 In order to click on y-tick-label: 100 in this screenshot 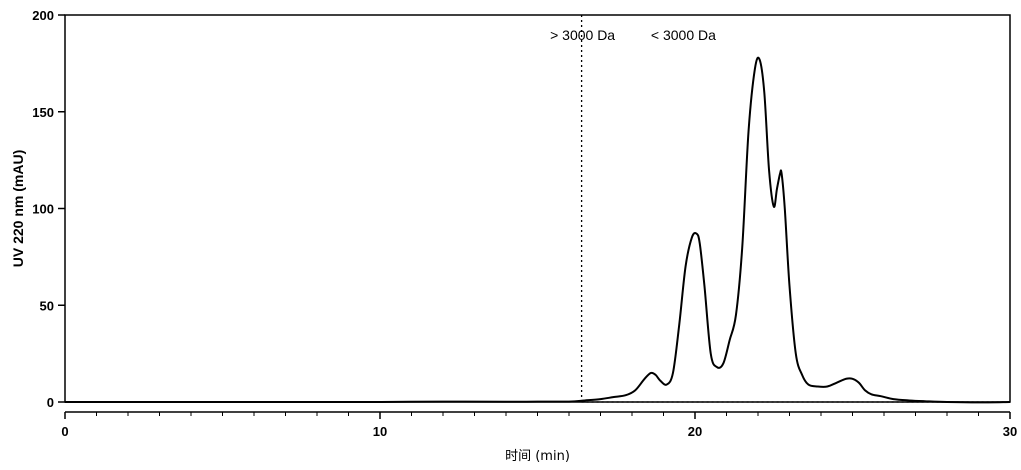, I will do `click(43, 209)`.